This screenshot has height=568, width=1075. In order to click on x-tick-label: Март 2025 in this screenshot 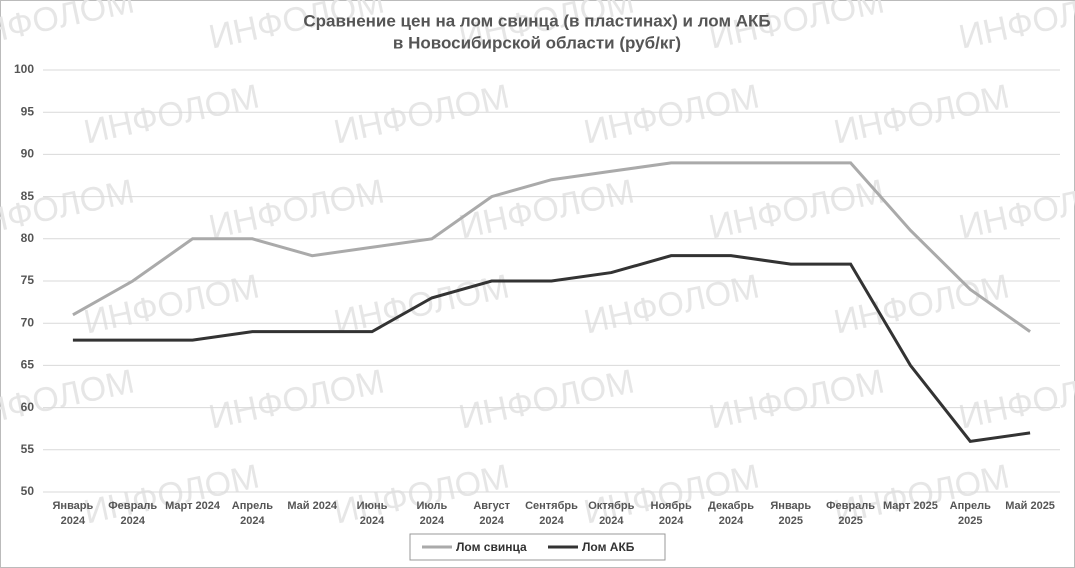, I will do `click(910, 506)`.